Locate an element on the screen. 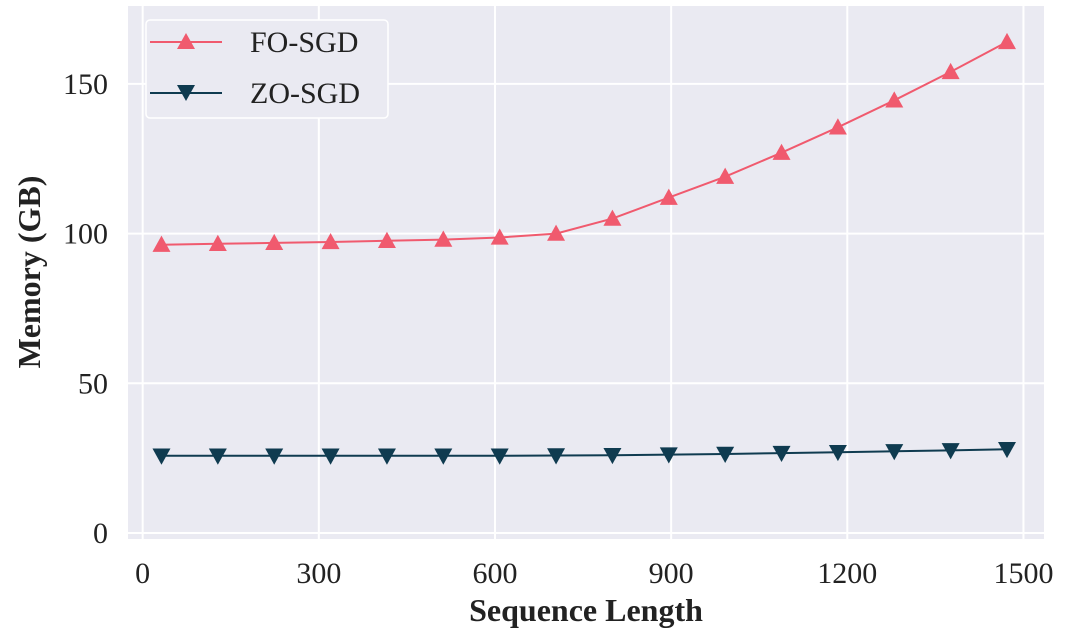  x-axis-label: Sequence Length is located at coordinates (586, 610).